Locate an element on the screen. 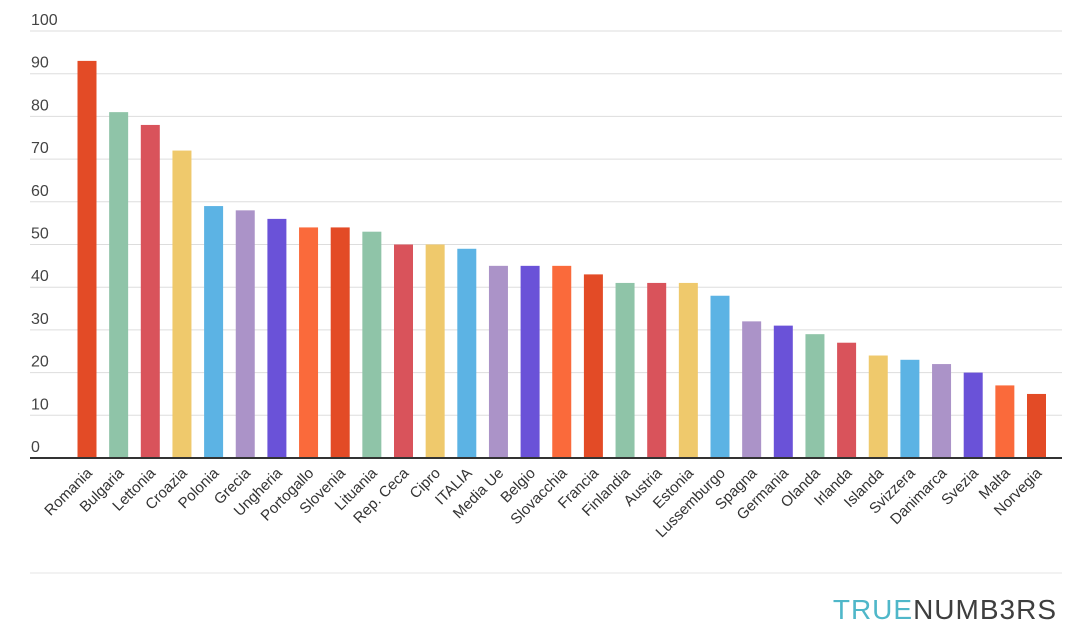  y-tick-label: 0 is located at coordinates (35, 447).